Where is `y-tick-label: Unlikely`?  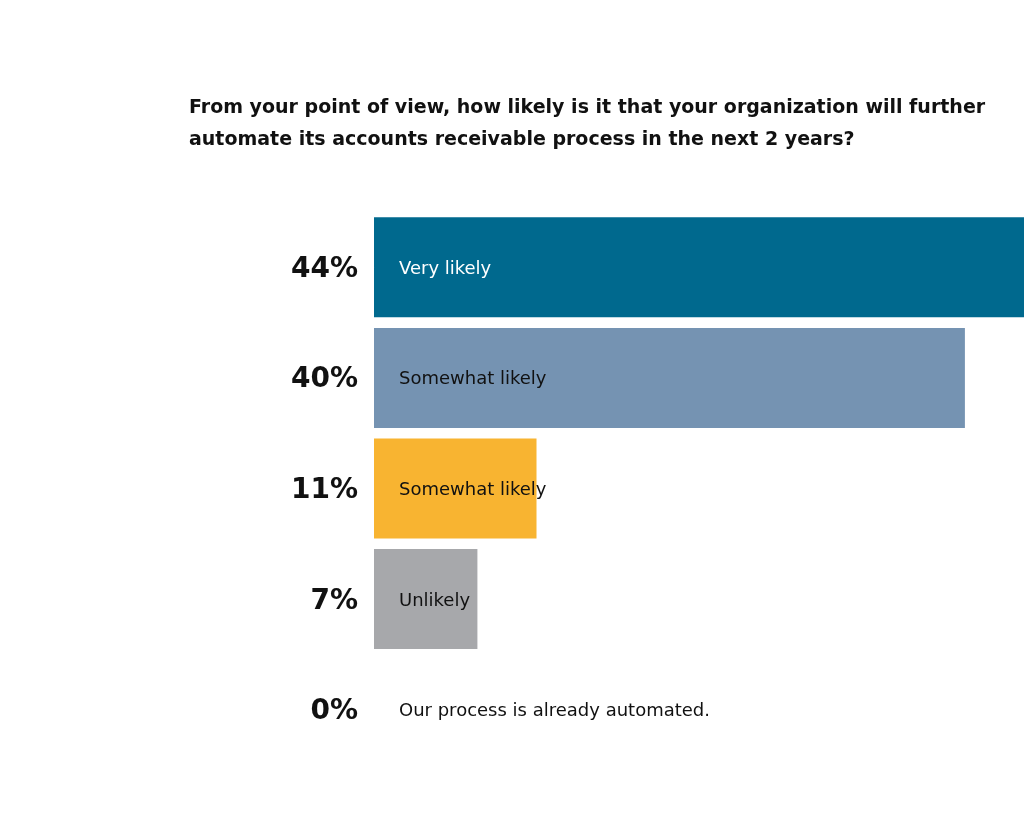 y-tick-label: Unlikely is located at coordinates (435, 599).